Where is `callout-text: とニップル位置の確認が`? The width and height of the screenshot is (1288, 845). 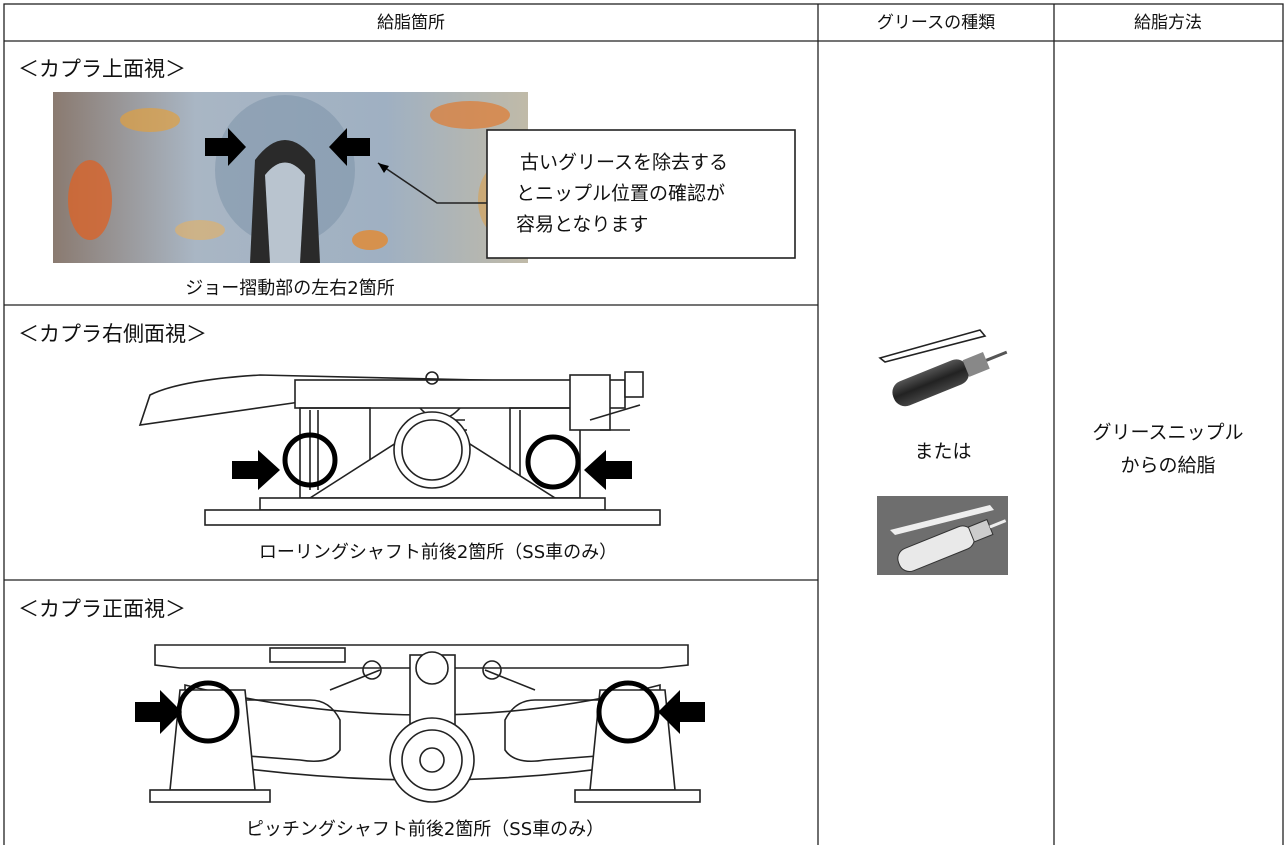 callout-text: とニップル位置の確認が is located at coordinates (620, 194).